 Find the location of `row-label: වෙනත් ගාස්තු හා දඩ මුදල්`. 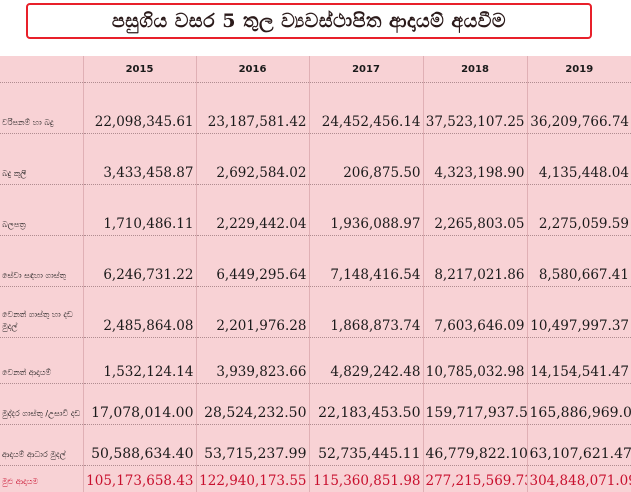

row-label: වෙනත් ගාස්තු හා දඩ මුදල් is located at coordinates (41, 312).